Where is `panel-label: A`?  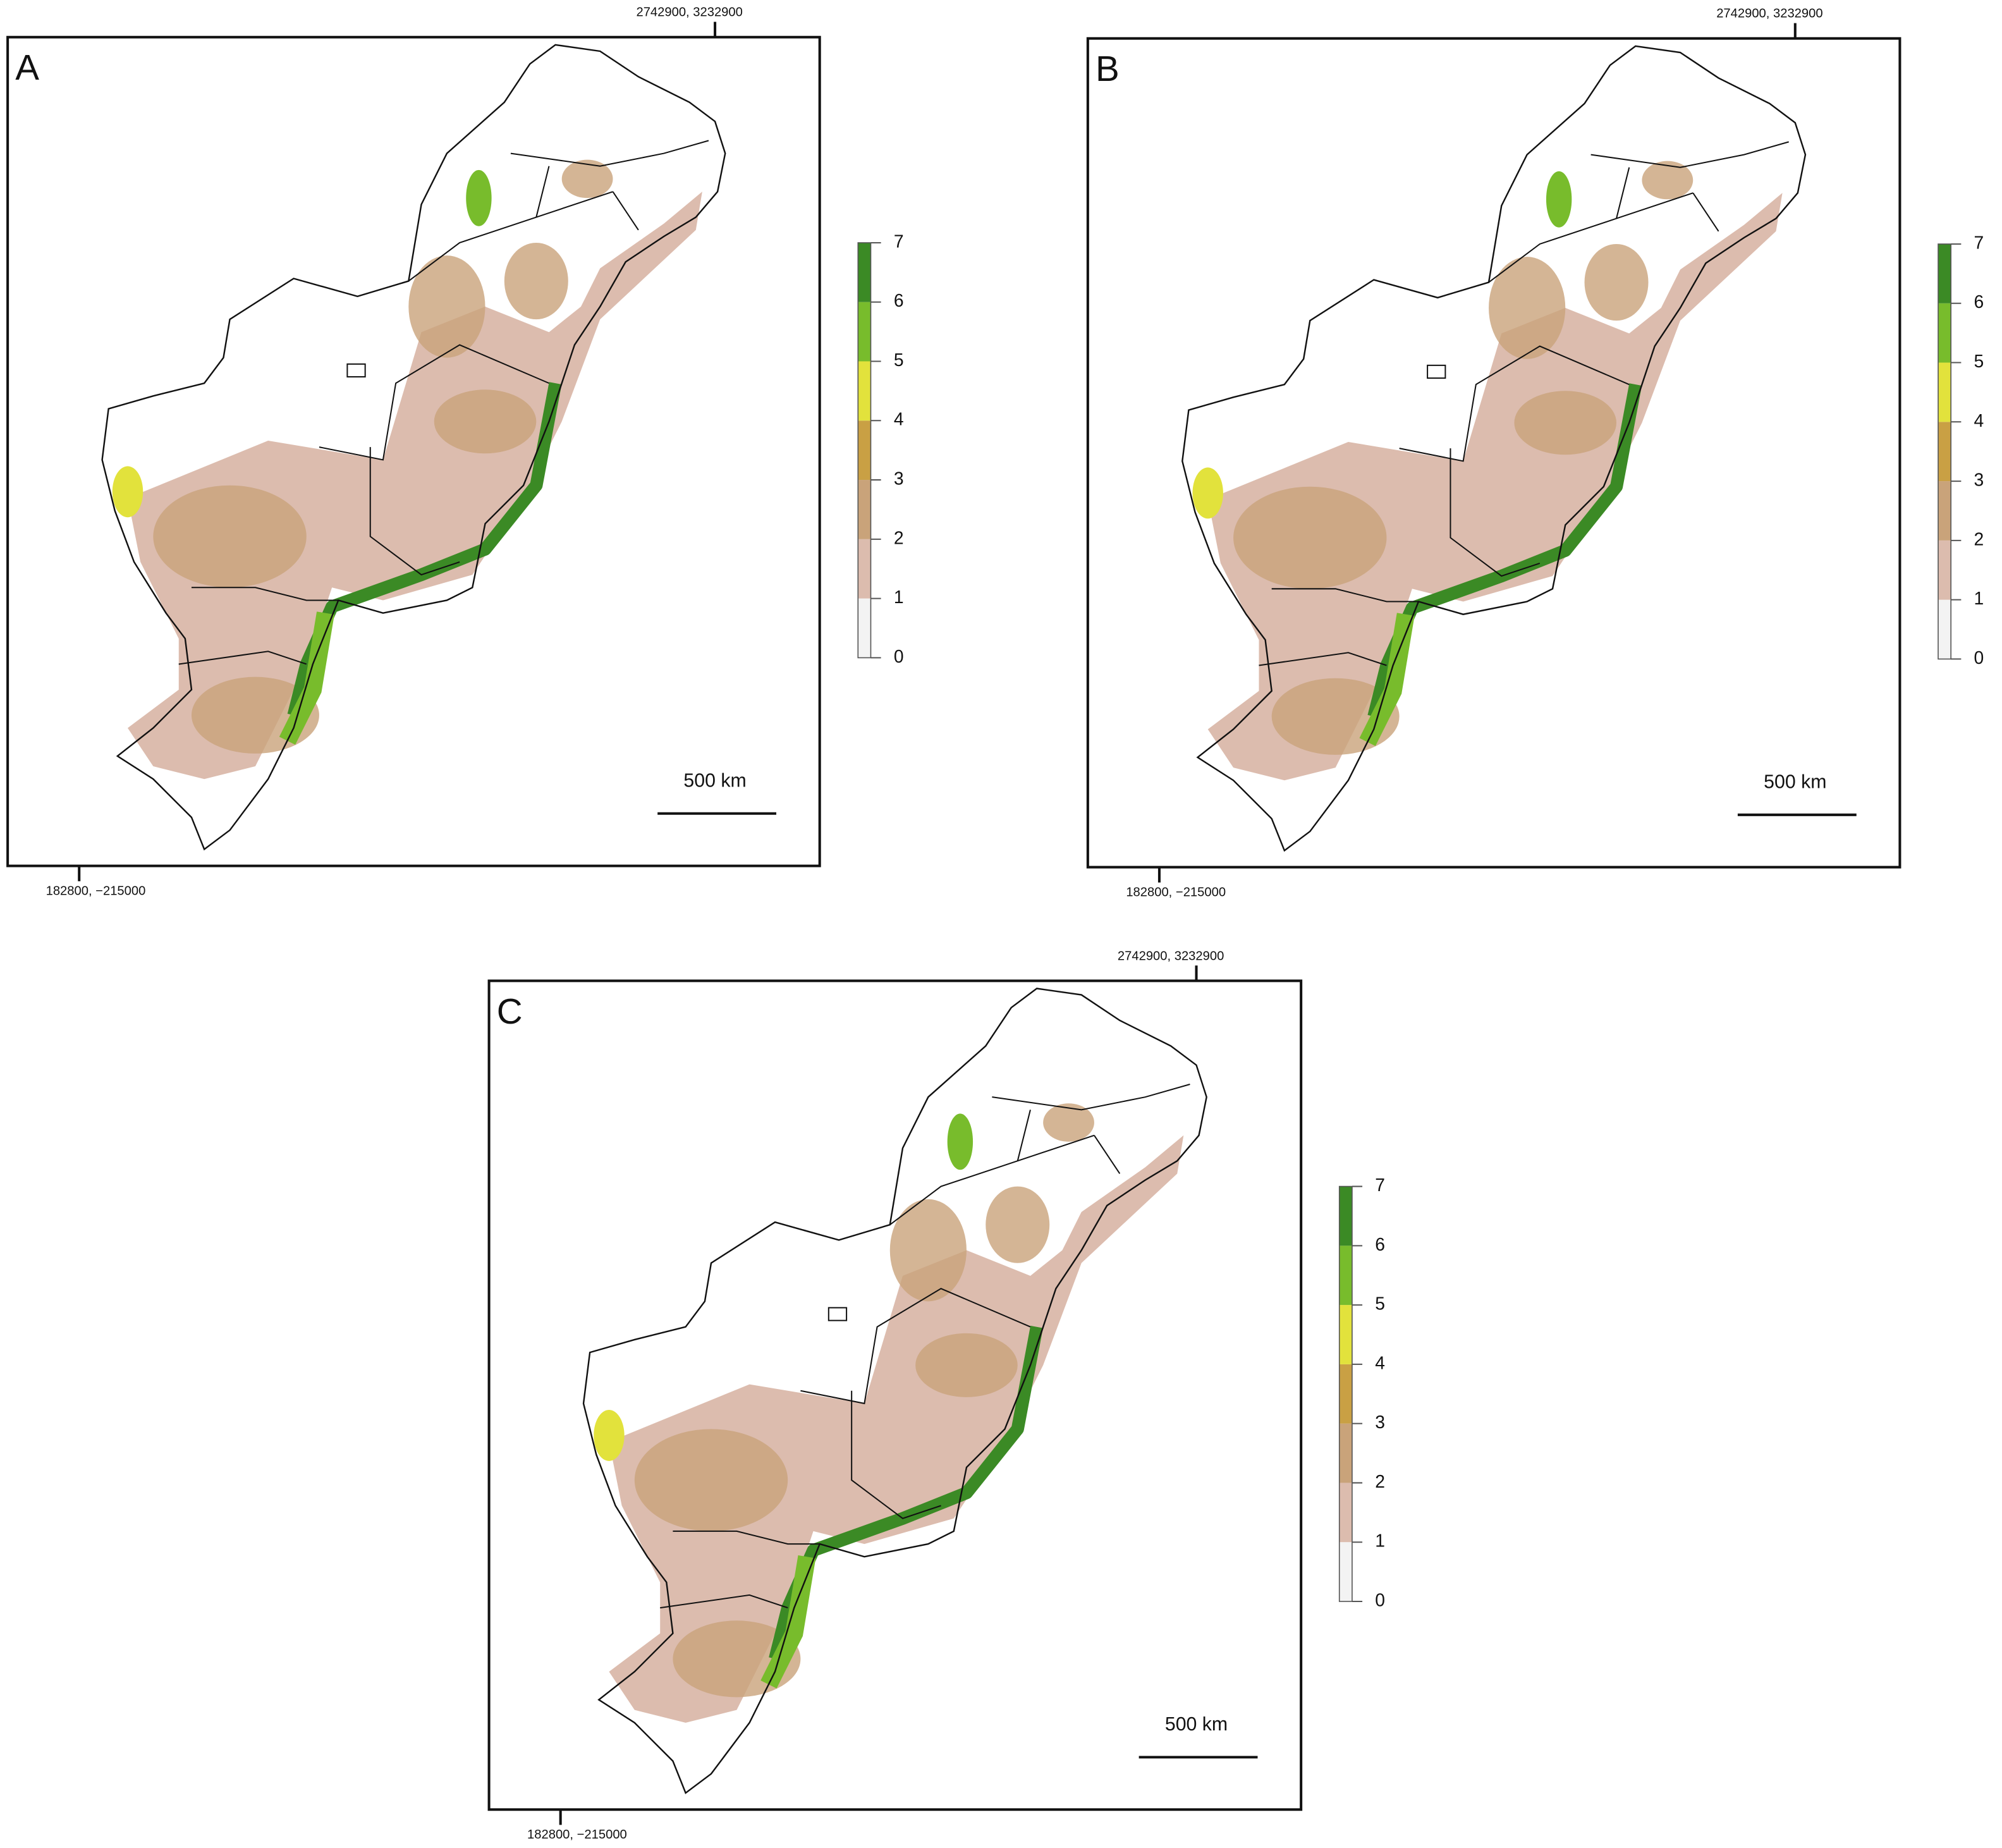 panel-label: A is located at coordinates (27, 67).